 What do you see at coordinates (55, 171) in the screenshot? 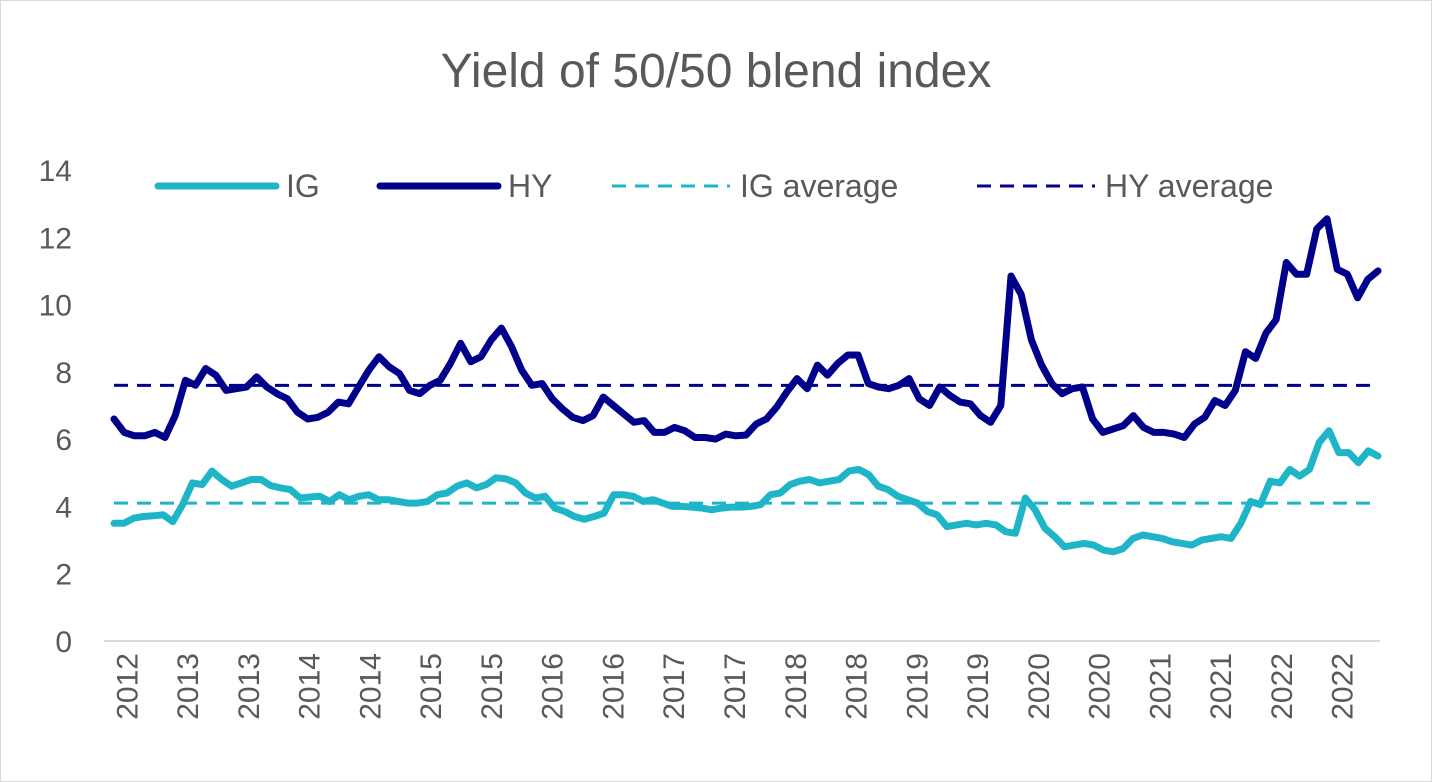
I see `y-tick-label: 14` at bounding box center [55, 171].